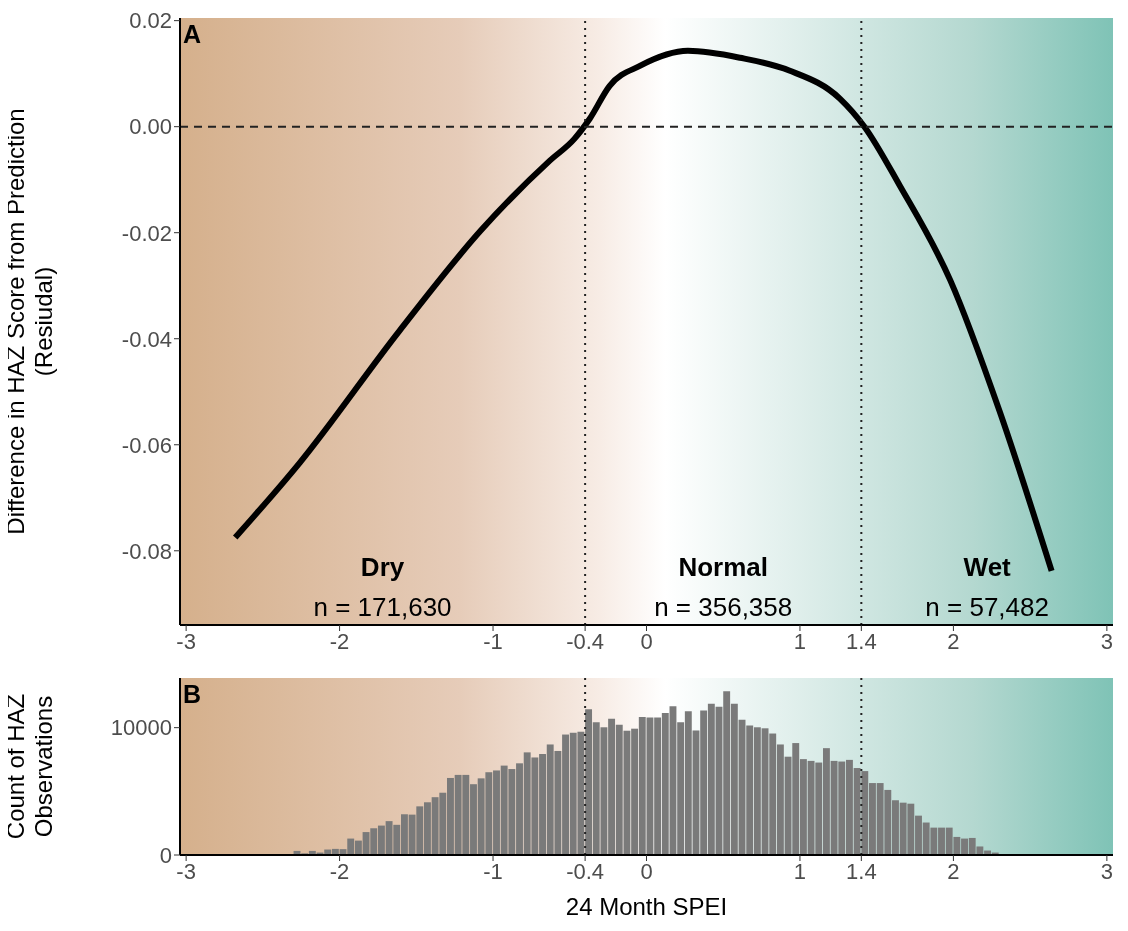 The height and width of the screenshot is (931, 1128). I want to click on chart-title: A, so click(192, 34).